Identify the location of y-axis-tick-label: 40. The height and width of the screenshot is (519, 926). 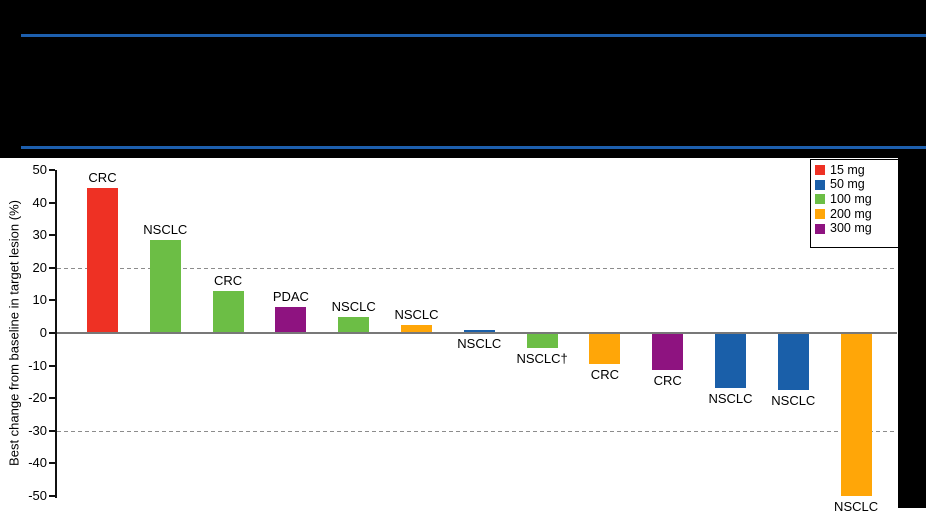
(39, 202).